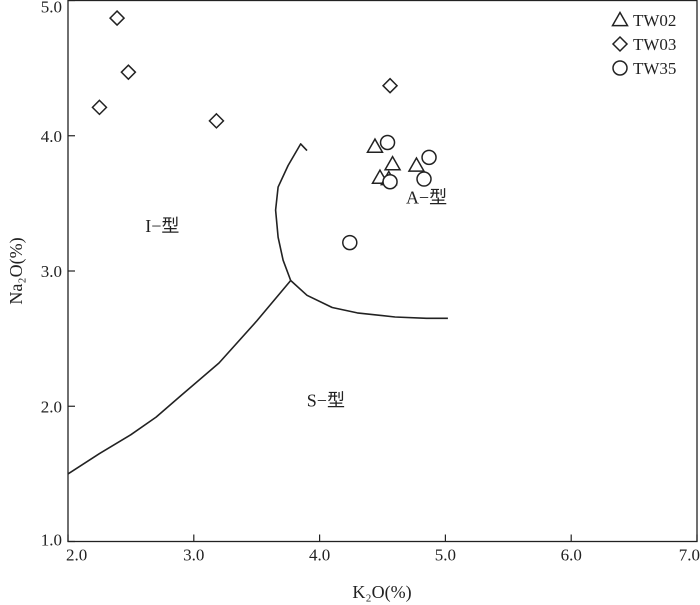 This screenshot has width=700, height=605. Describe the element at coordinates (445, 555) in the screenshot. I see `x-tick-label: 5.0` at that location.